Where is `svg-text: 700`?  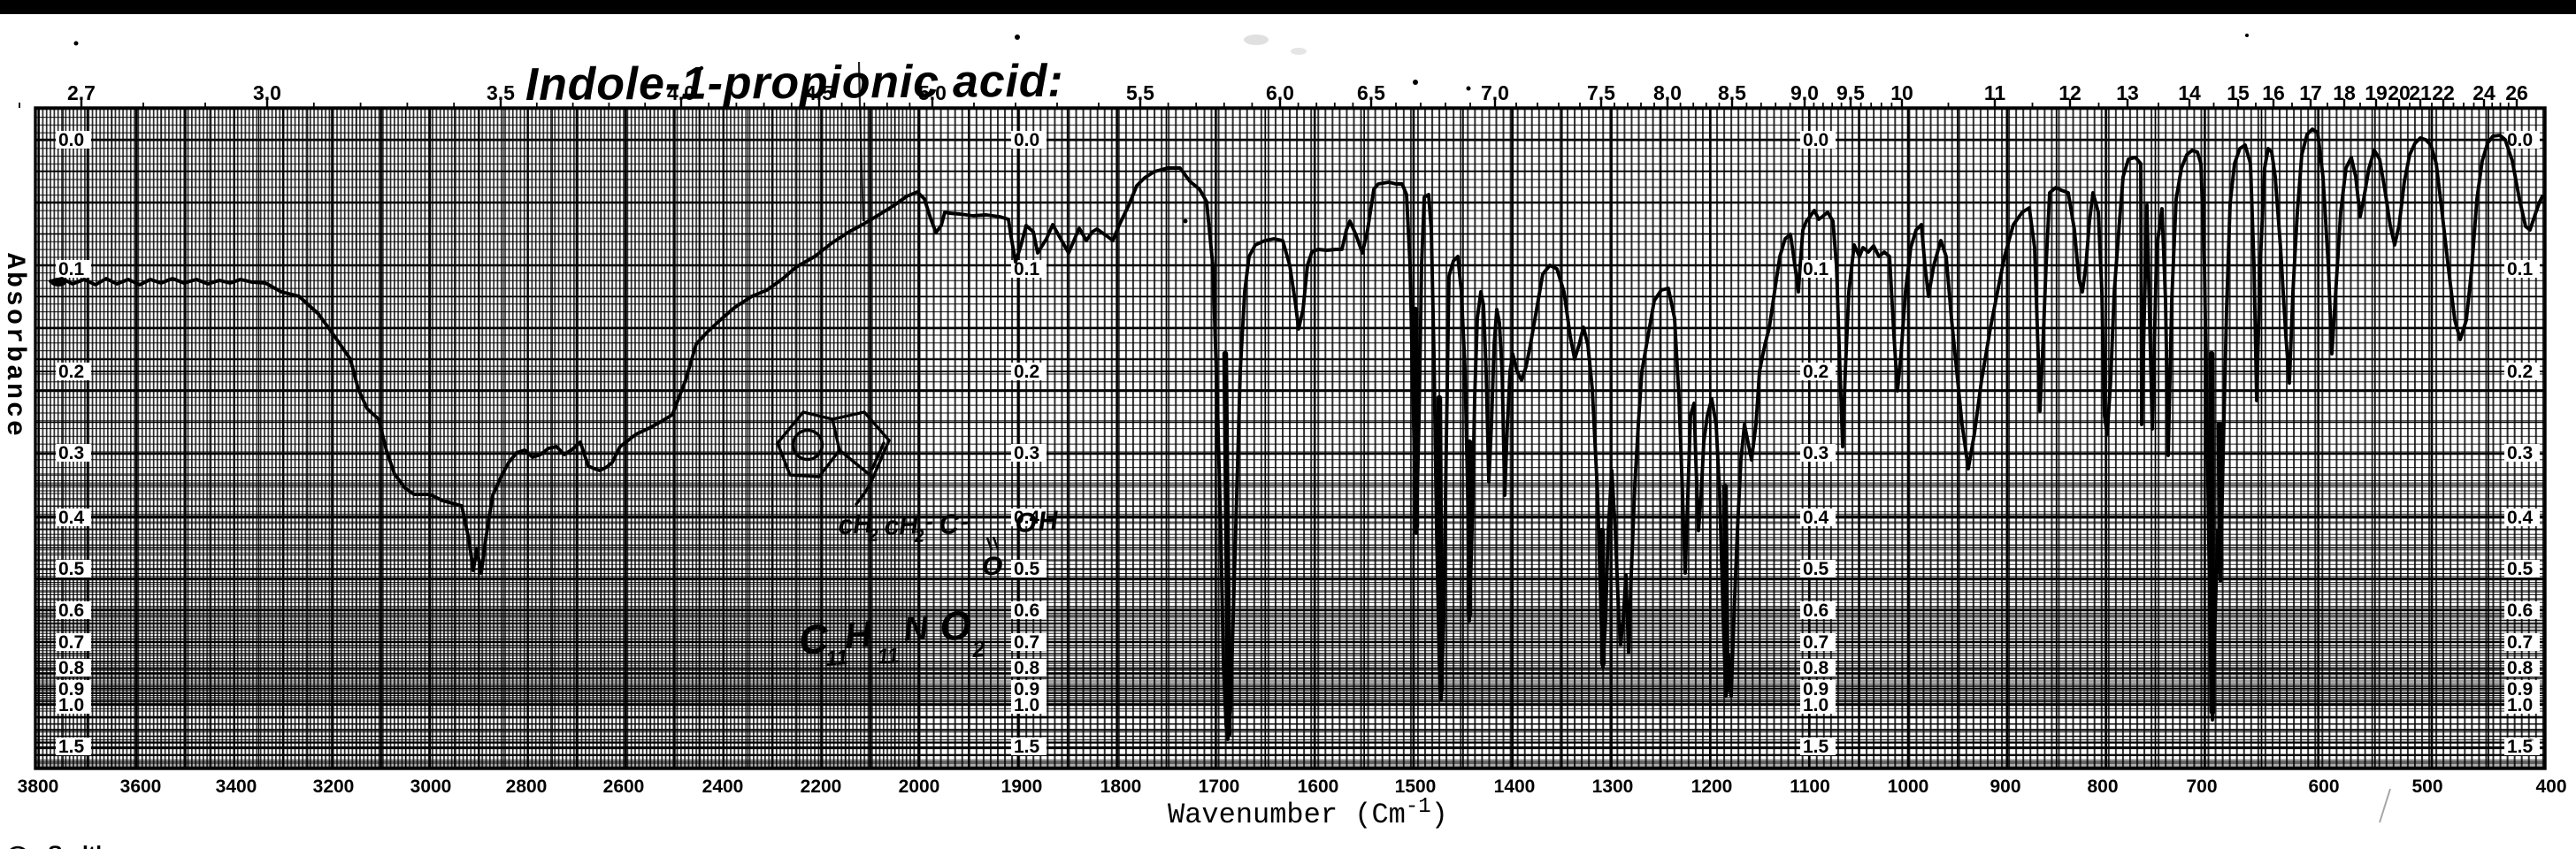
svg-text: 700 is located at coordinates (2201, 787).